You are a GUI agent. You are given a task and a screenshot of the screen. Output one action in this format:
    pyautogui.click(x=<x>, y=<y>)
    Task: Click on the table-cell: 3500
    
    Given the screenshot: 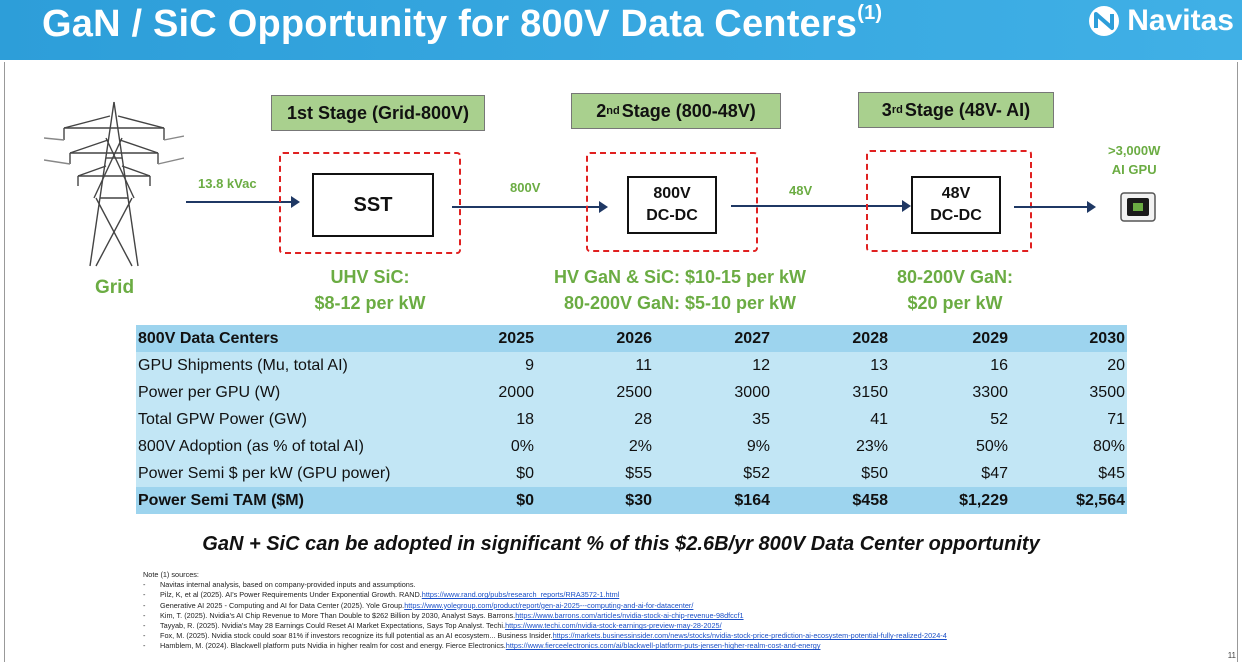 What is the action you would take?
    pyautogui.click(x=1107, y=392)
    